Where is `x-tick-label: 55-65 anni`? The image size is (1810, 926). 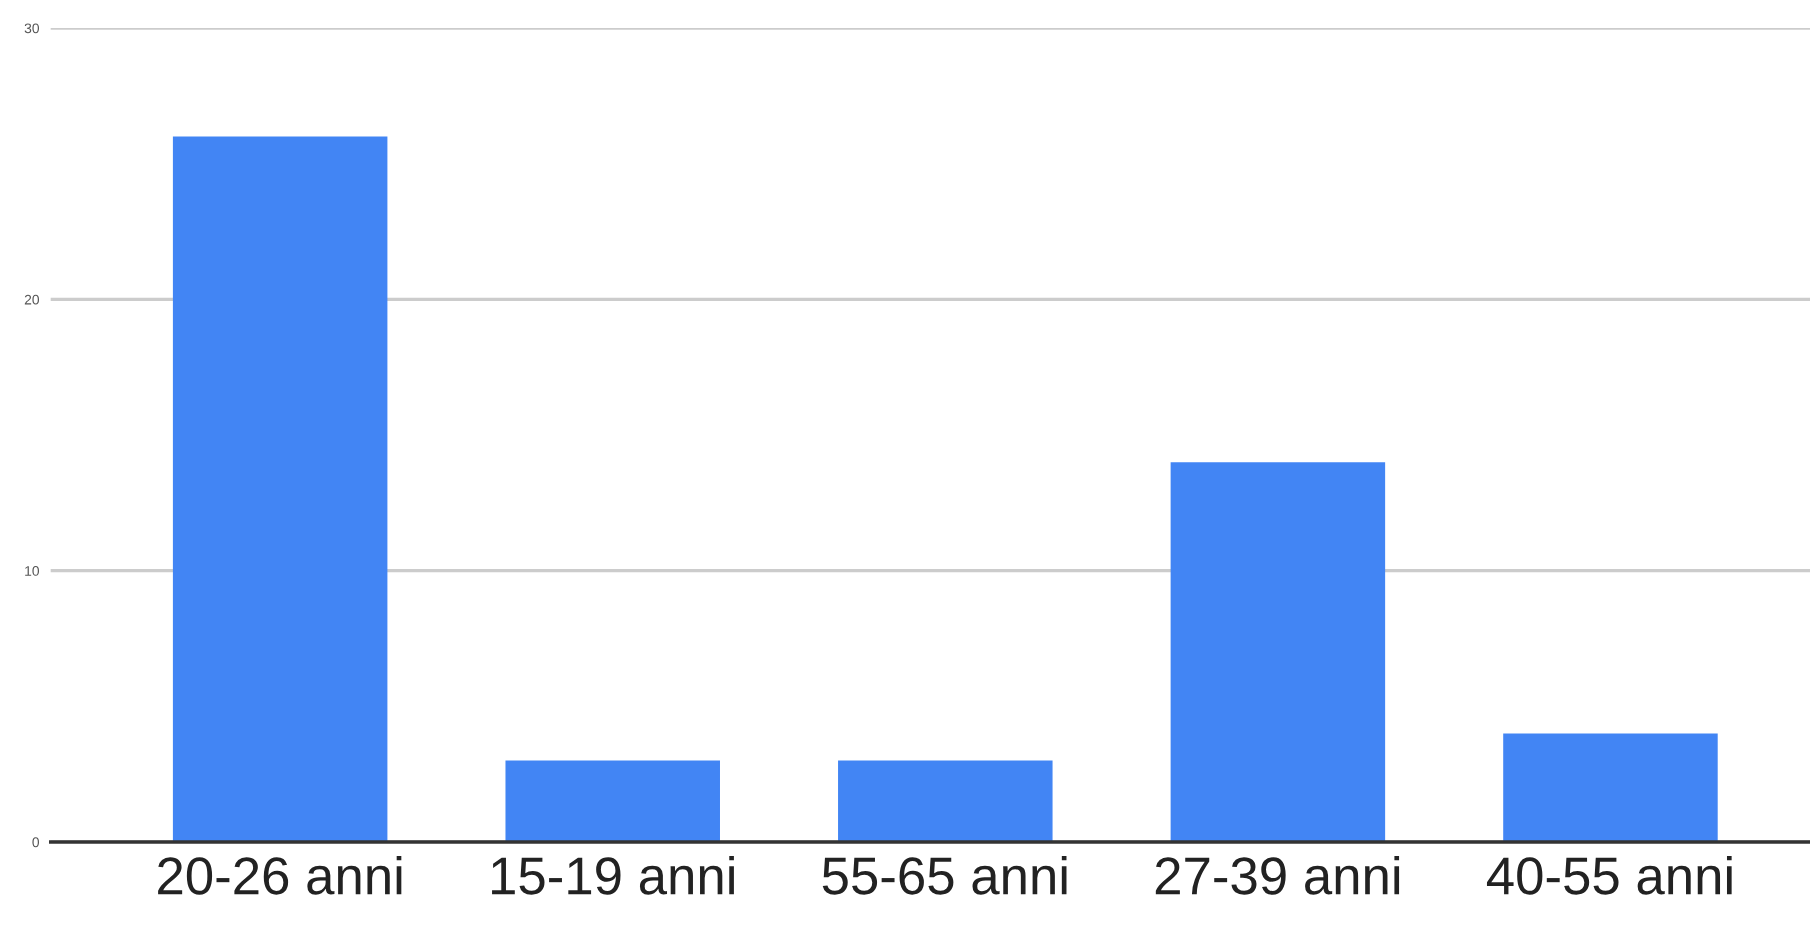 x-tick-label: 55-65 anni is located at coordinates (944, 875).